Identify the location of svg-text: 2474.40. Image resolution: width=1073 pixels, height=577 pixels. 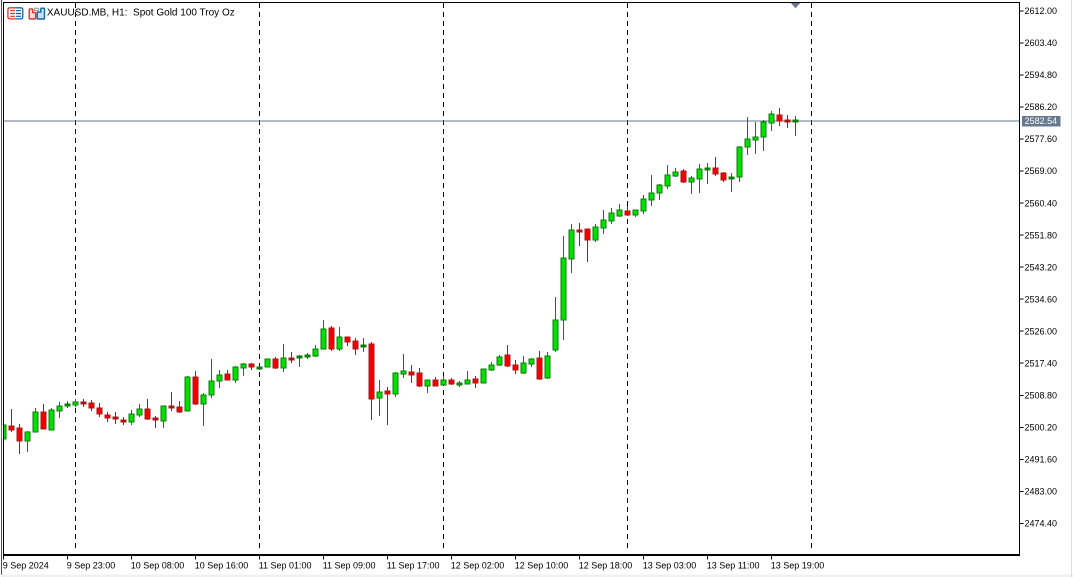
(1041, 524).